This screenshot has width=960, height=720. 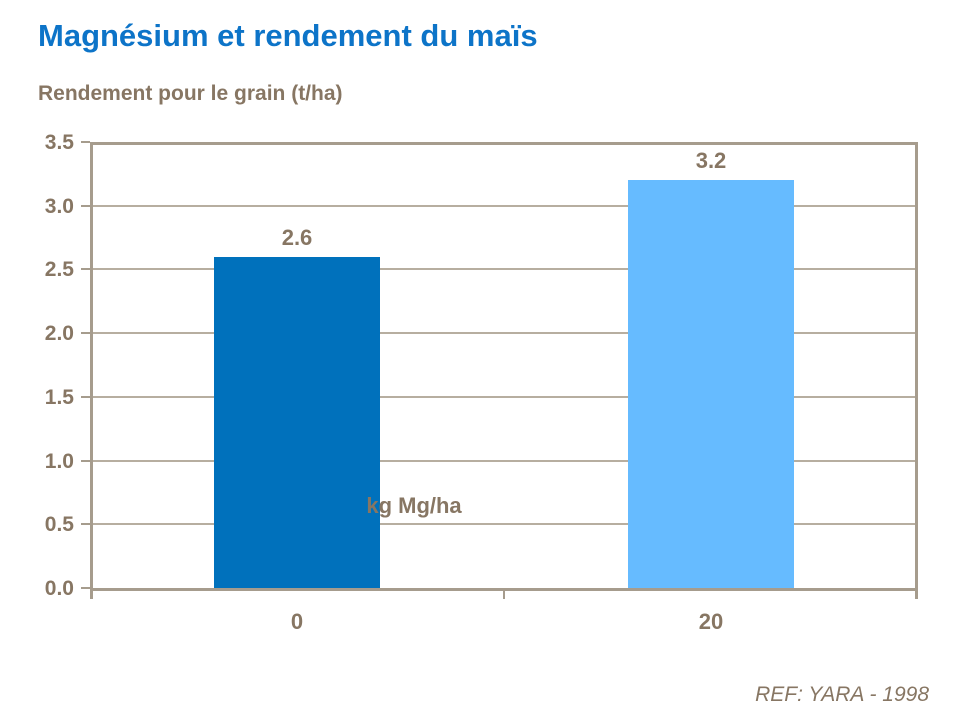 What do you see at coordinates (59, 270) in the screenshot?
I see `y-tick-label: 2.5` at bounding box center [59, 270].